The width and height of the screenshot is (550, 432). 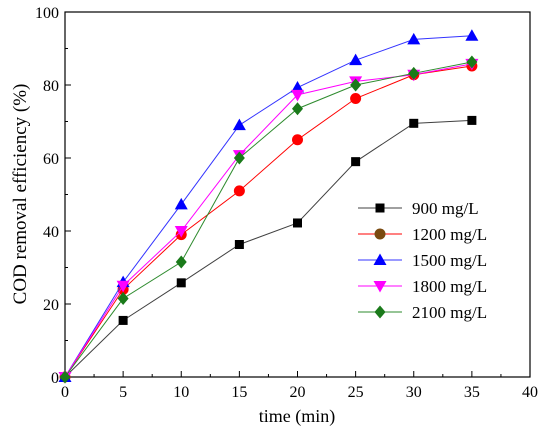 What do you see at coordinates (65, 392) in the screenshot?
I see `x-tick-label: 0` at bounding box center [65, 392].